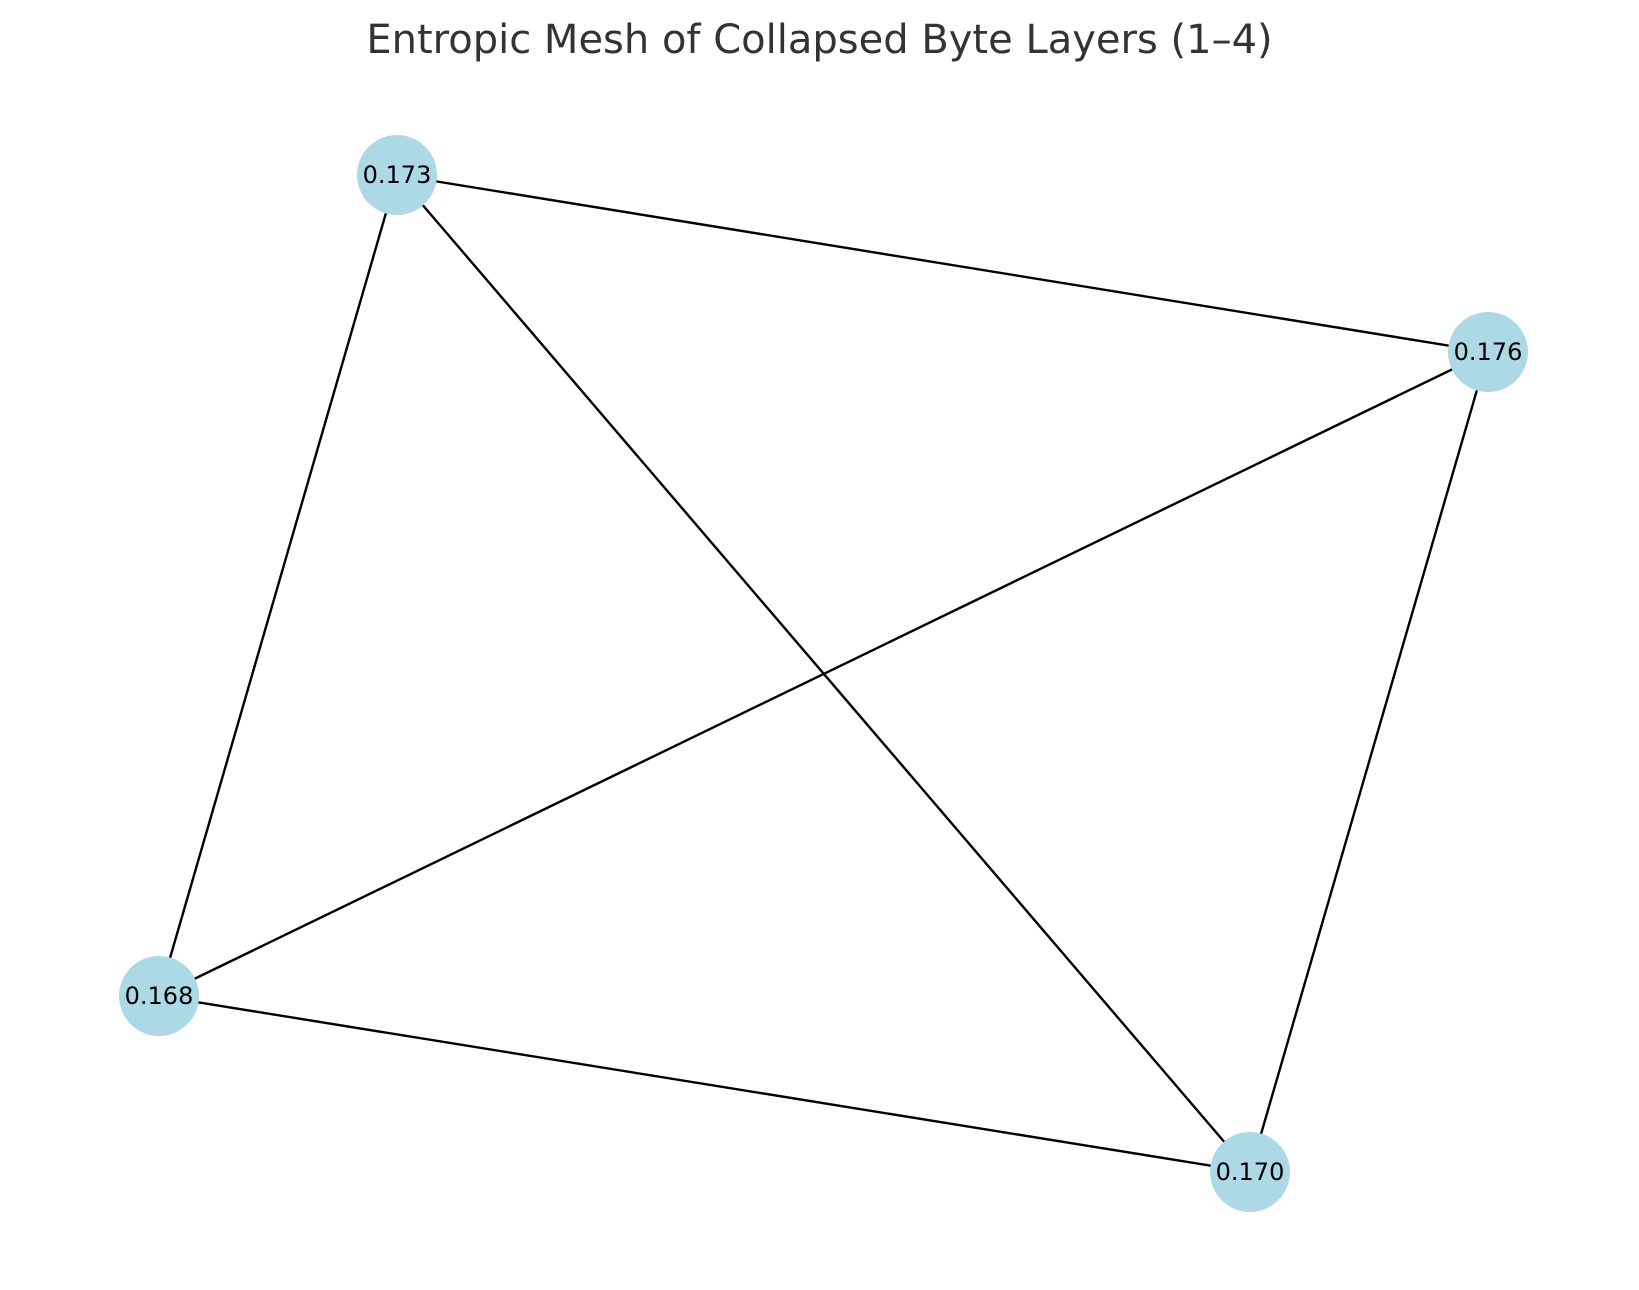  I want to click on edge-n1-n3, so click(278, 585).